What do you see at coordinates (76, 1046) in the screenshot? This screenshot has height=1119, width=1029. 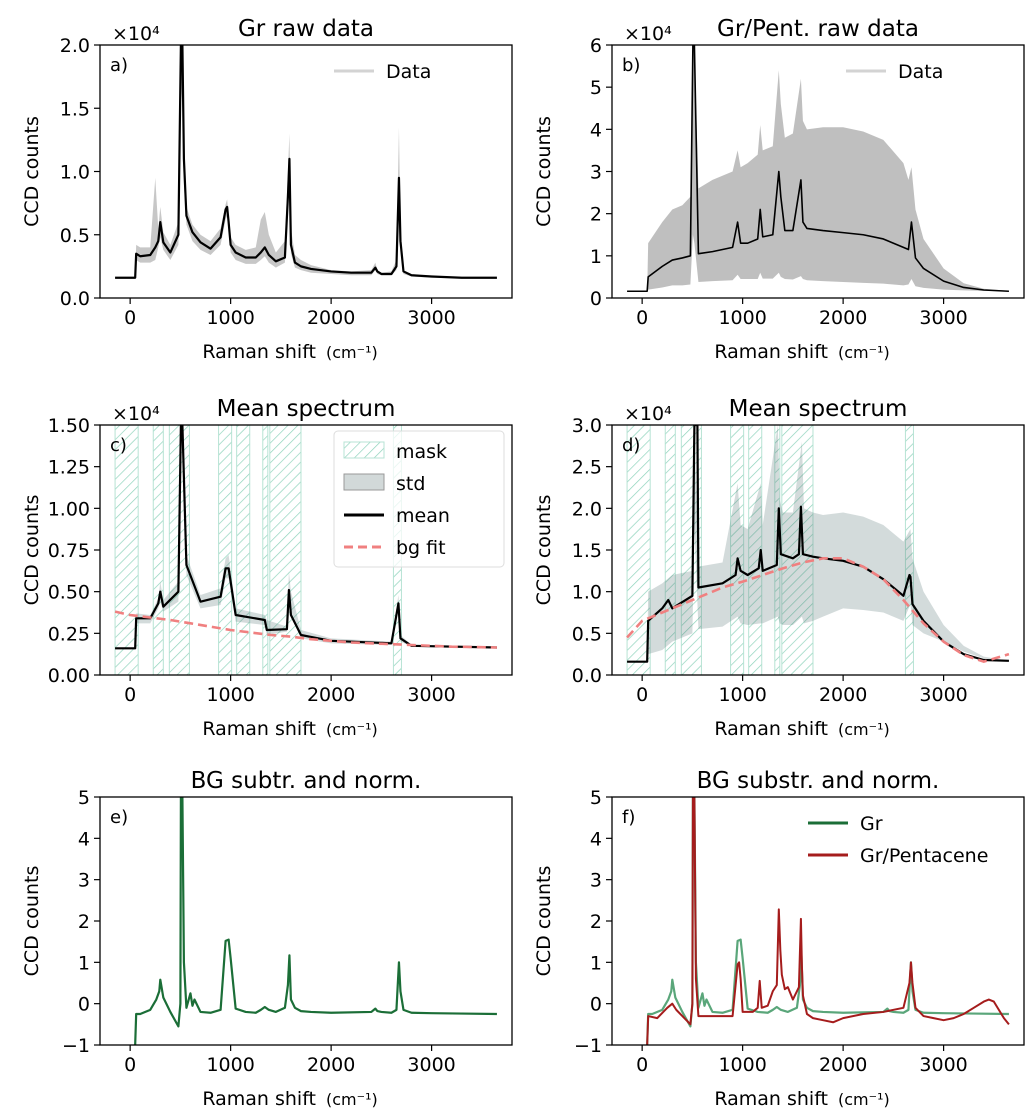 I see `y-tick-label: −1` at bounding box center [76, 1046].